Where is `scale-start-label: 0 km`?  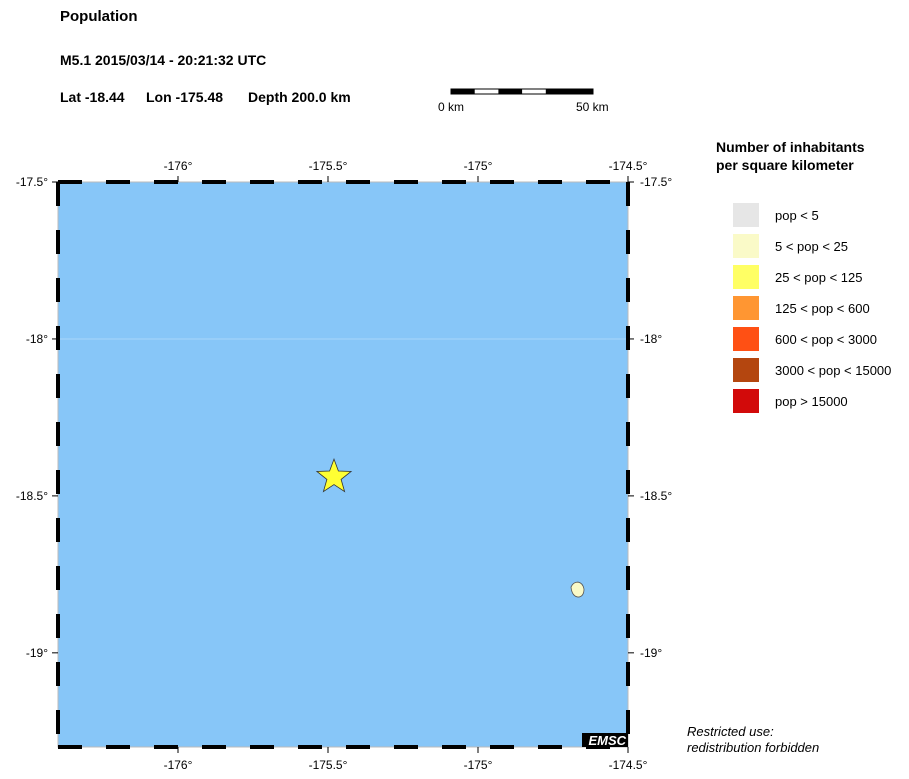 scale-start-label: 0 km is located at coordinates (451, 107).